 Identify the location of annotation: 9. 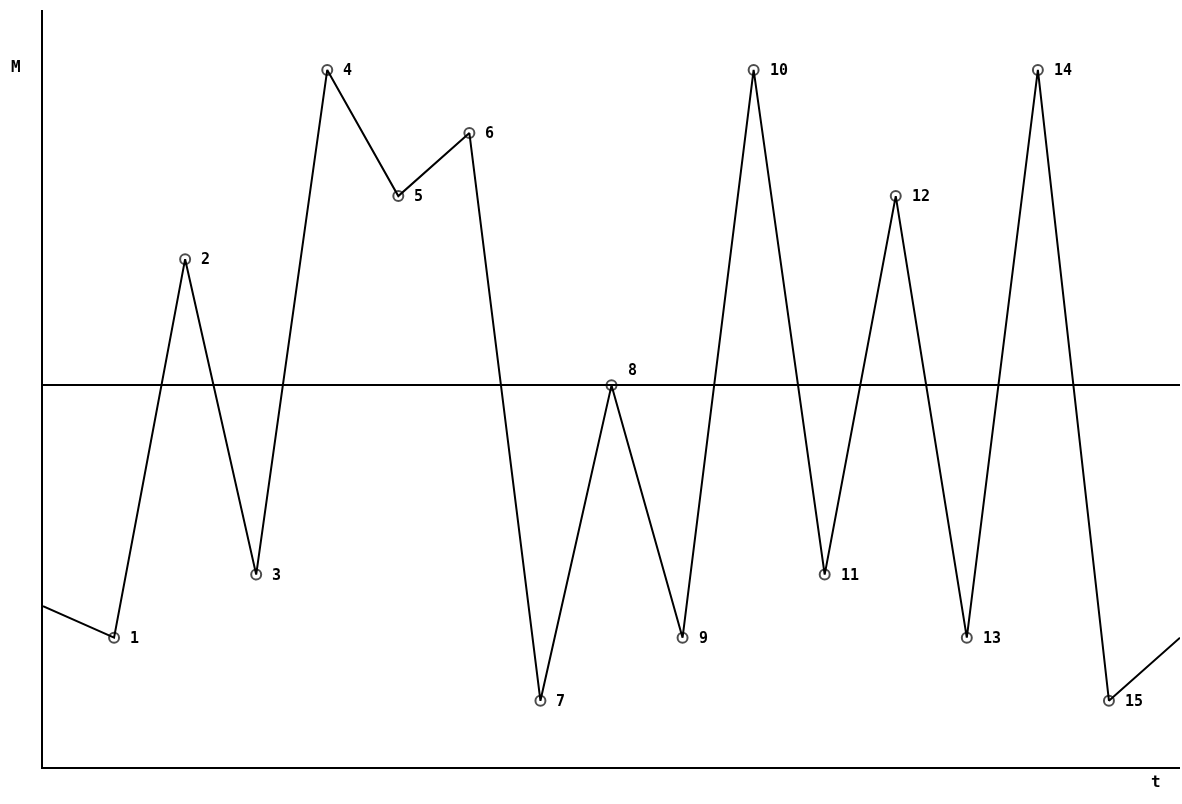
(704, 638).